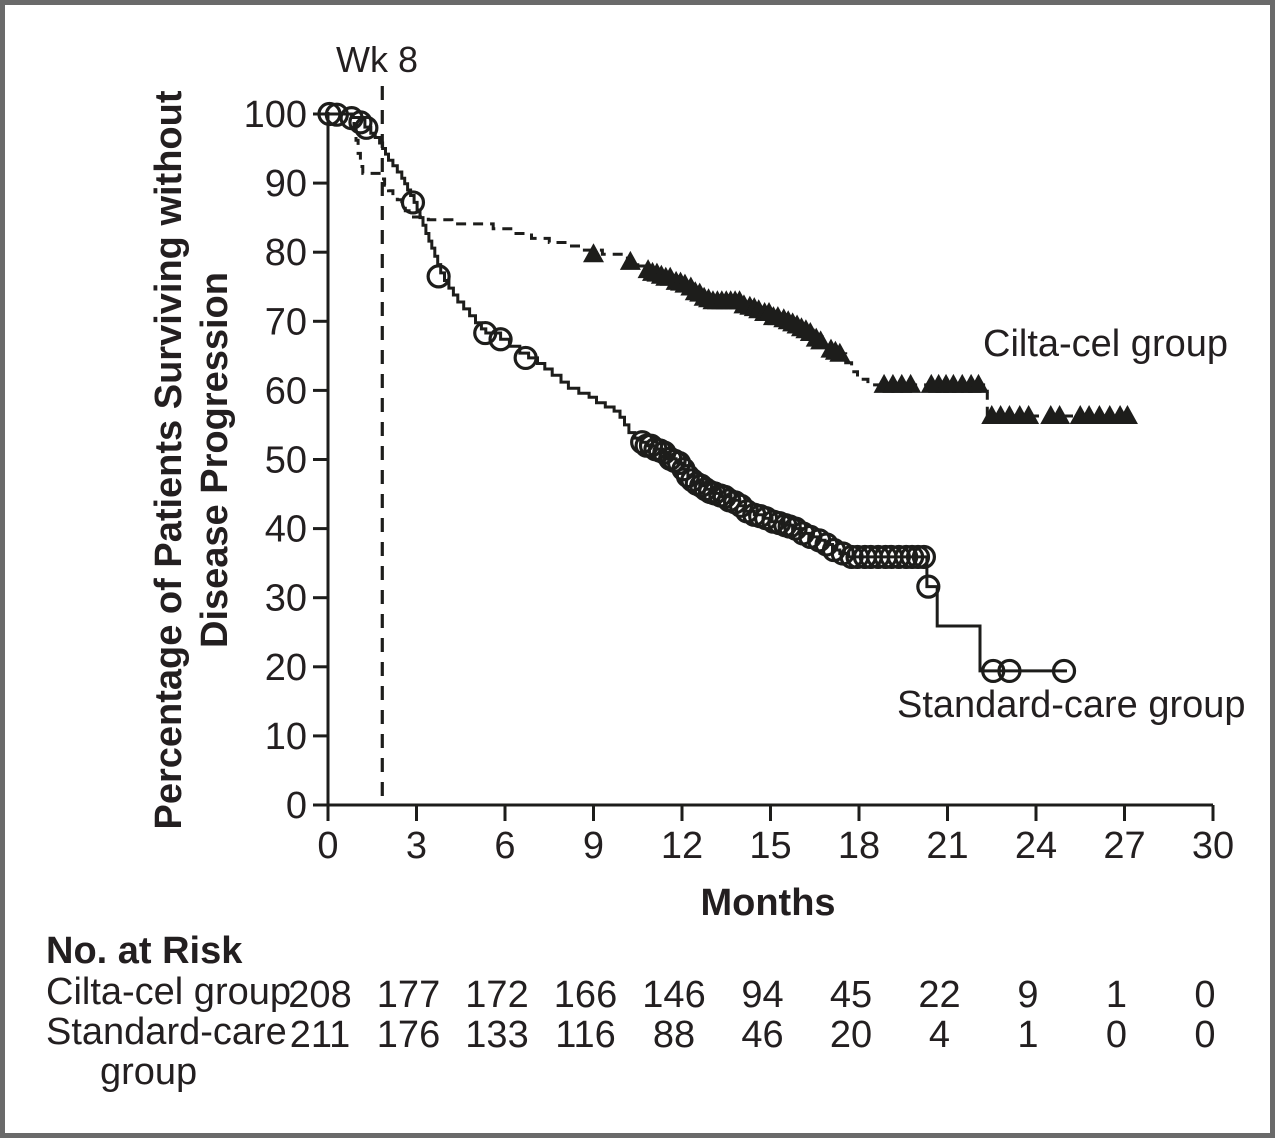  What do you see at coordinates (327, 846) in the screenshot?
I see `x-tick-label: 0` at bounding box center [327, 846].